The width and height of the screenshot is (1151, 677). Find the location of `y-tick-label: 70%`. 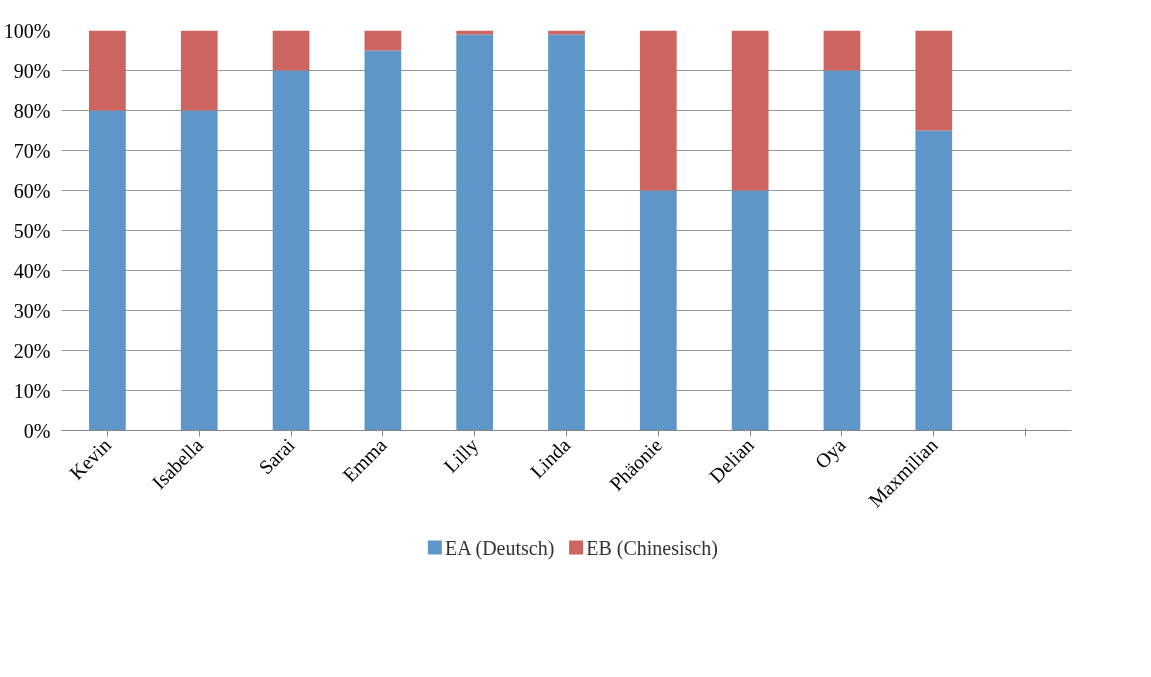

y-tick-label: 70% is located at coordinates (32, 150).